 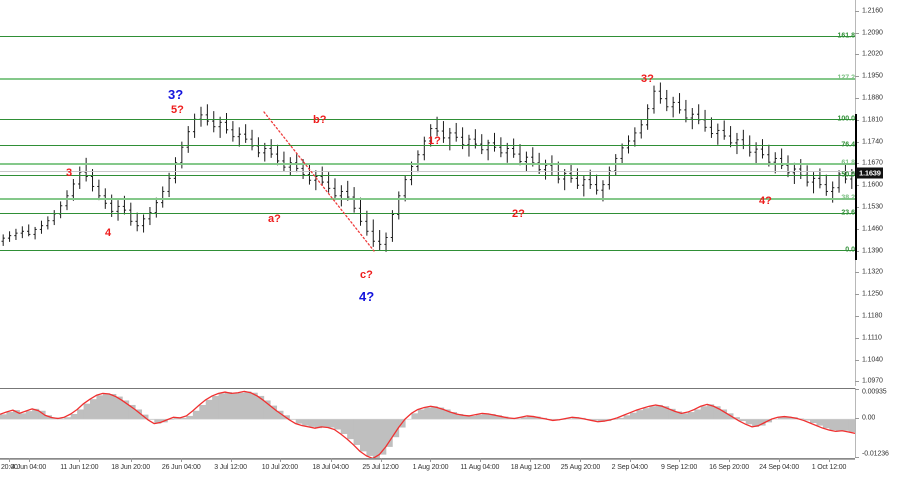 What do you see at coordinates (274, 219) in the screenshot?
I see `wave-label-aq: a?` at bounding box center [274, 219].